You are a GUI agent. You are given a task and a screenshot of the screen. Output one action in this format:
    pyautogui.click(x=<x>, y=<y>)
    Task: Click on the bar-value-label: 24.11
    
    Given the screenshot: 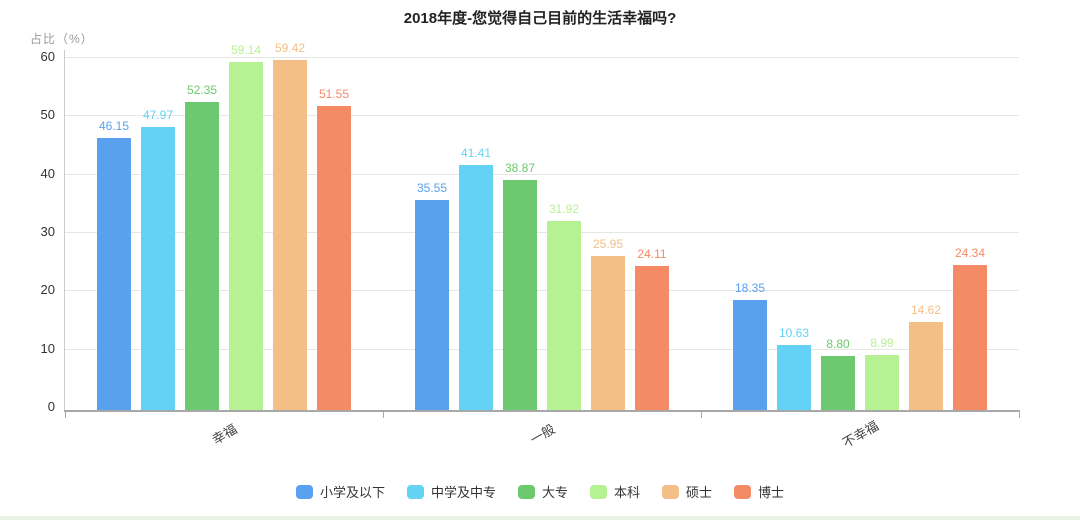 What is the action you would take?
    pyautogui.click(x=652, y=254)
    